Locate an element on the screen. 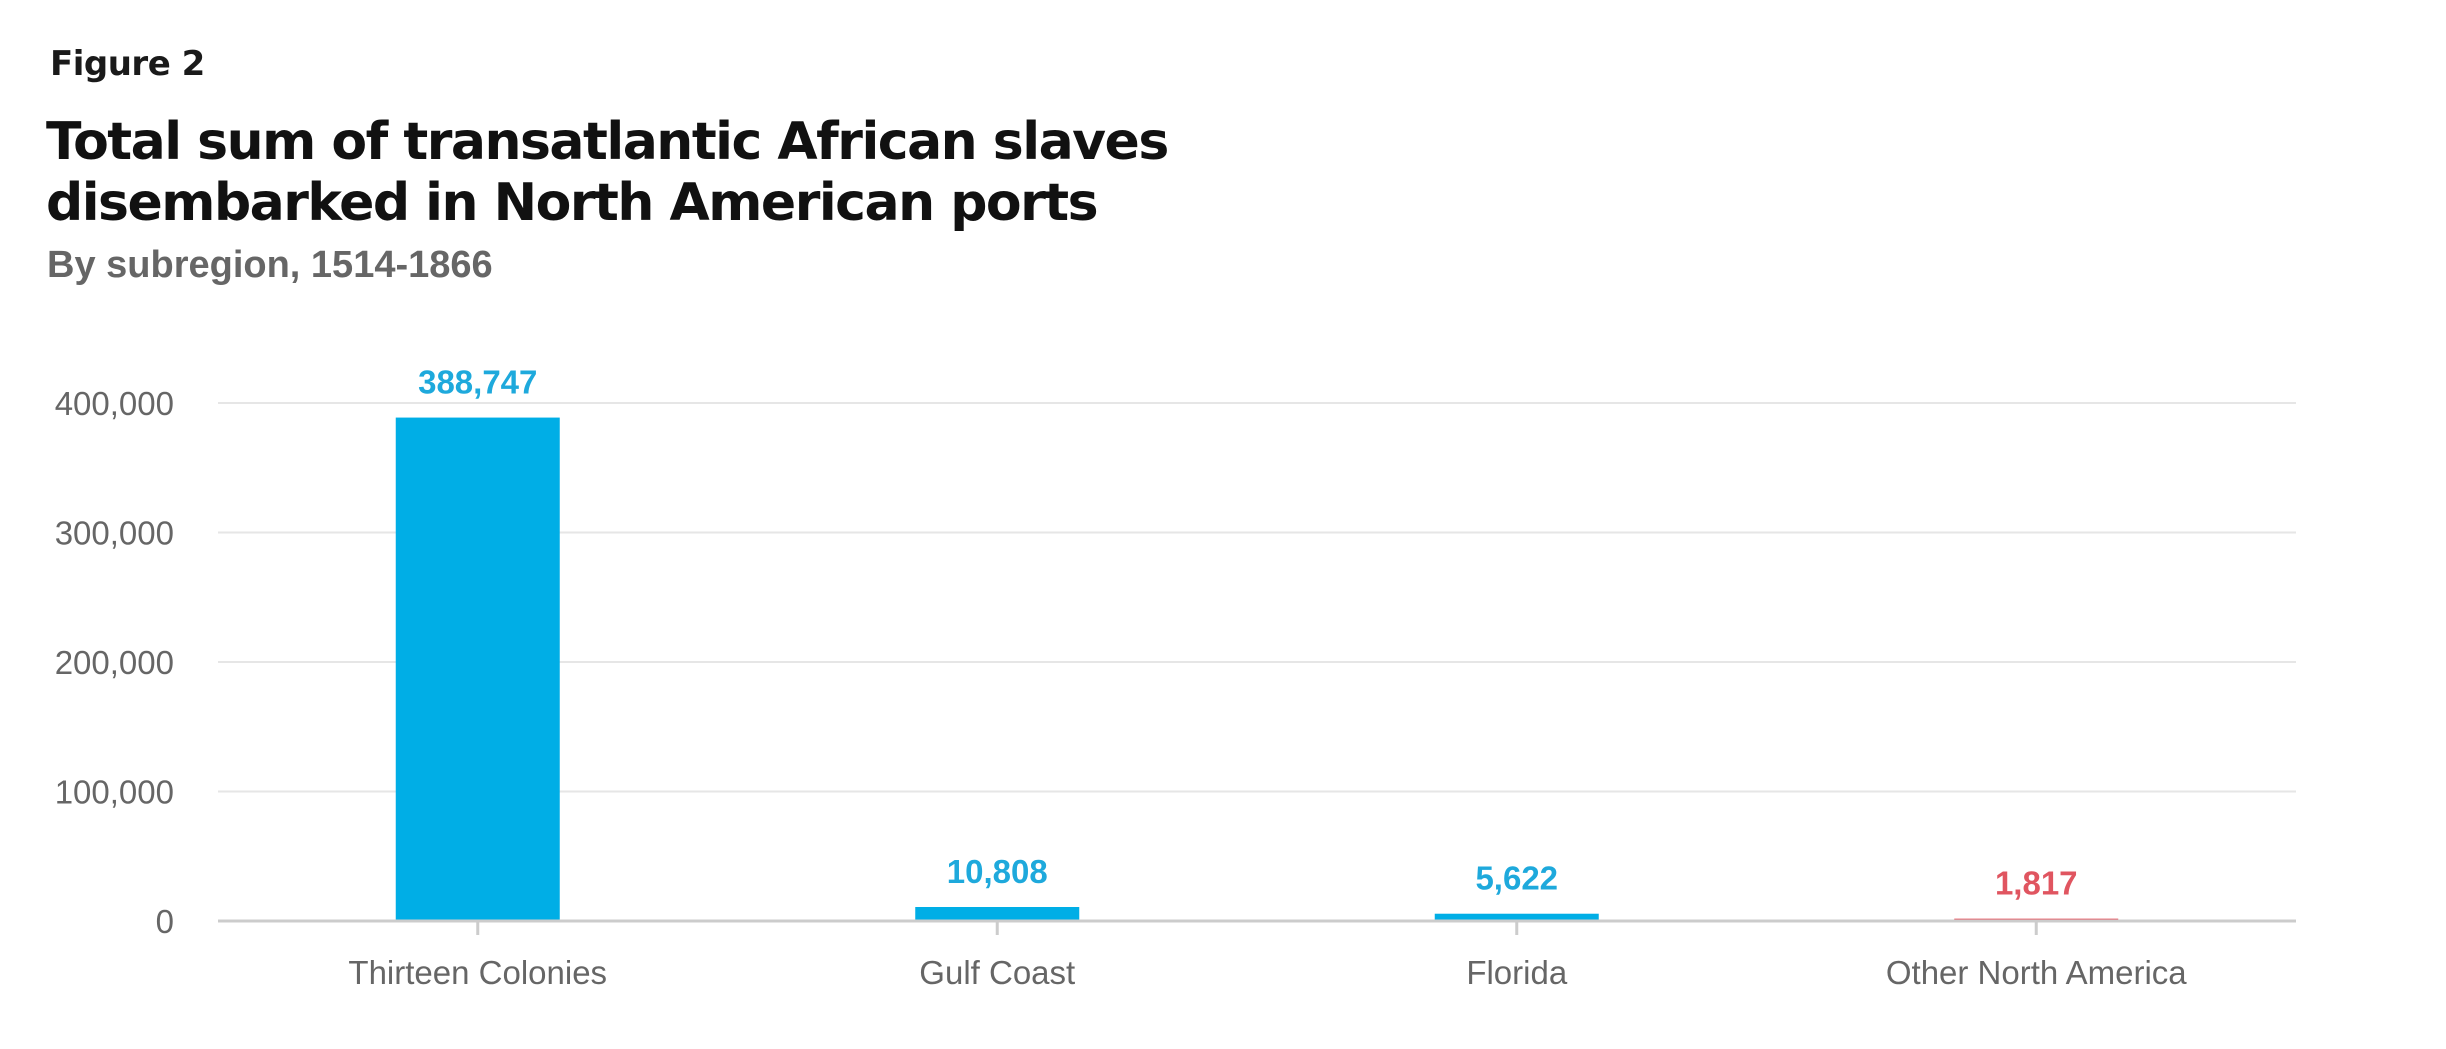 The width and height of the screenshot is (2446, 1049). y-axis-ticks: 0 100,000 200,000 300,000 400,000 is located at coordinates (114, 662).